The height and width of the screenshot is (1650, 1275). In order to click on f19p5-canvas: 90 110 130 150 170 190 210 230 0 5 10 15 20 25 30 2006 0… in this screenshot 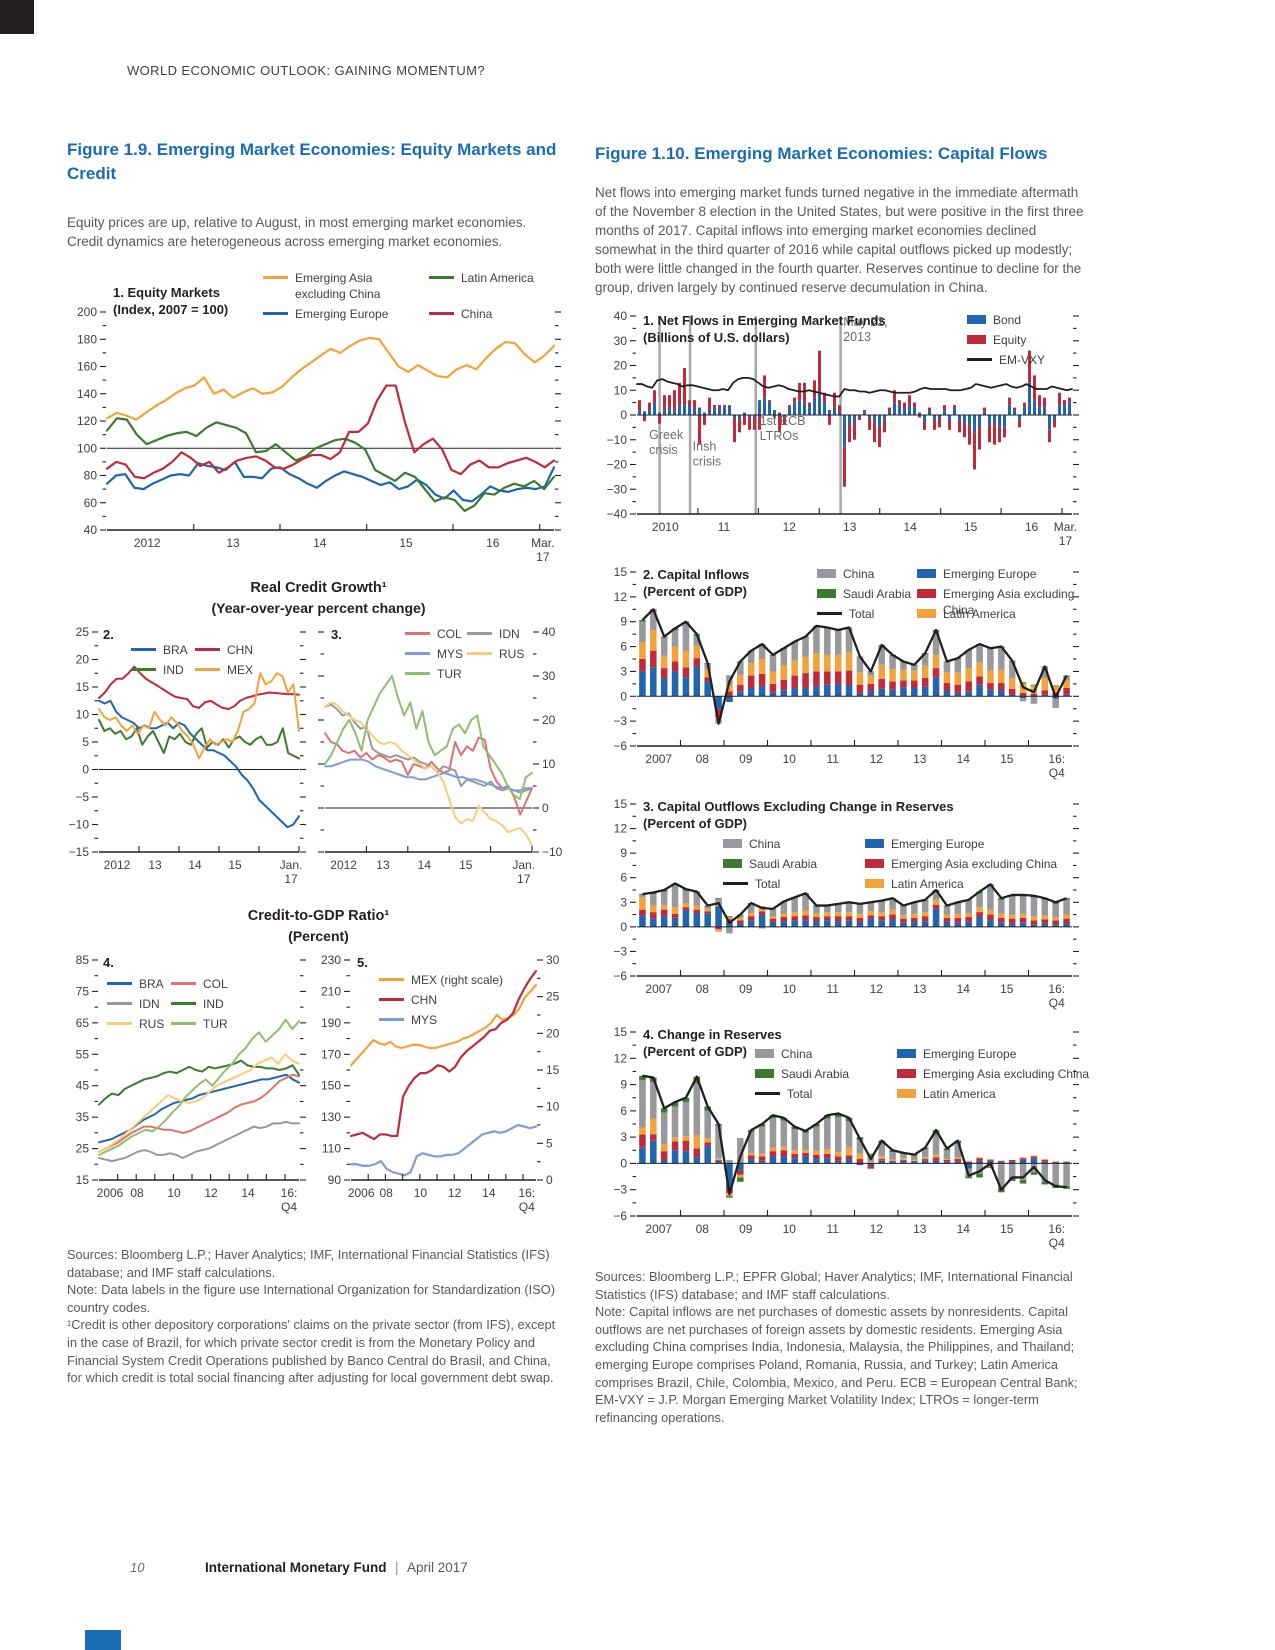, I will do `click(440, 1083)`.